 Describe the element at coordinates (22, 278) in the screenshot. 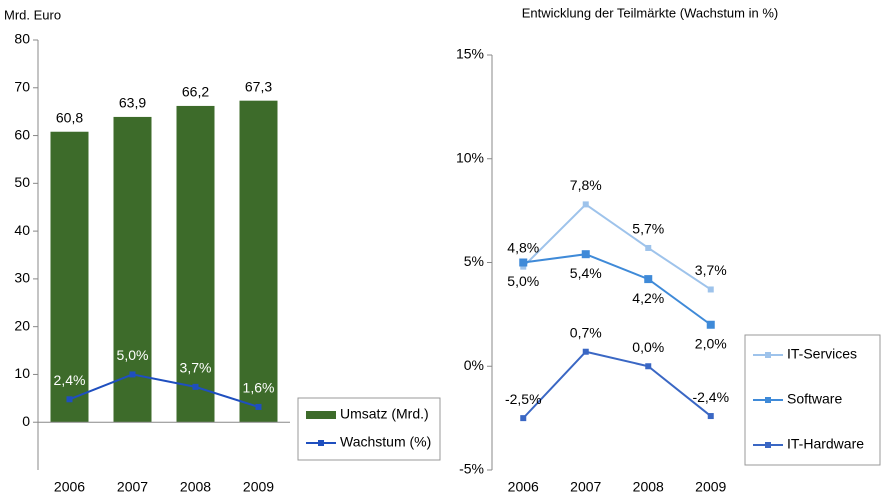

I see `y-tick-label: 30` at that location.